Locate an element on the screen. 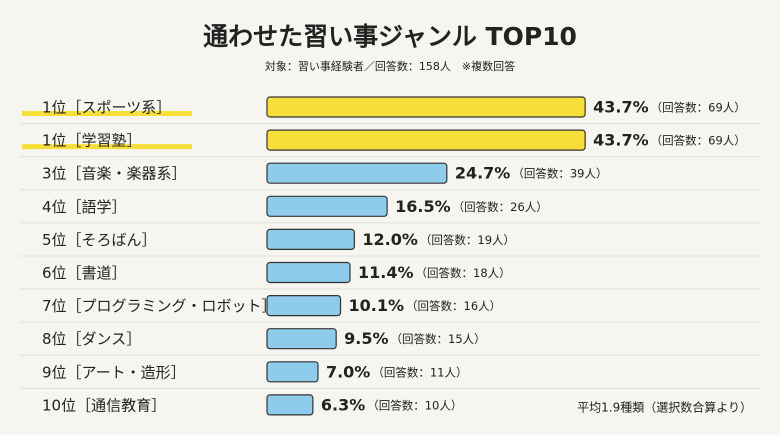  category-label: 1位［スポーツ系］ is located at coordinates (106, 108).